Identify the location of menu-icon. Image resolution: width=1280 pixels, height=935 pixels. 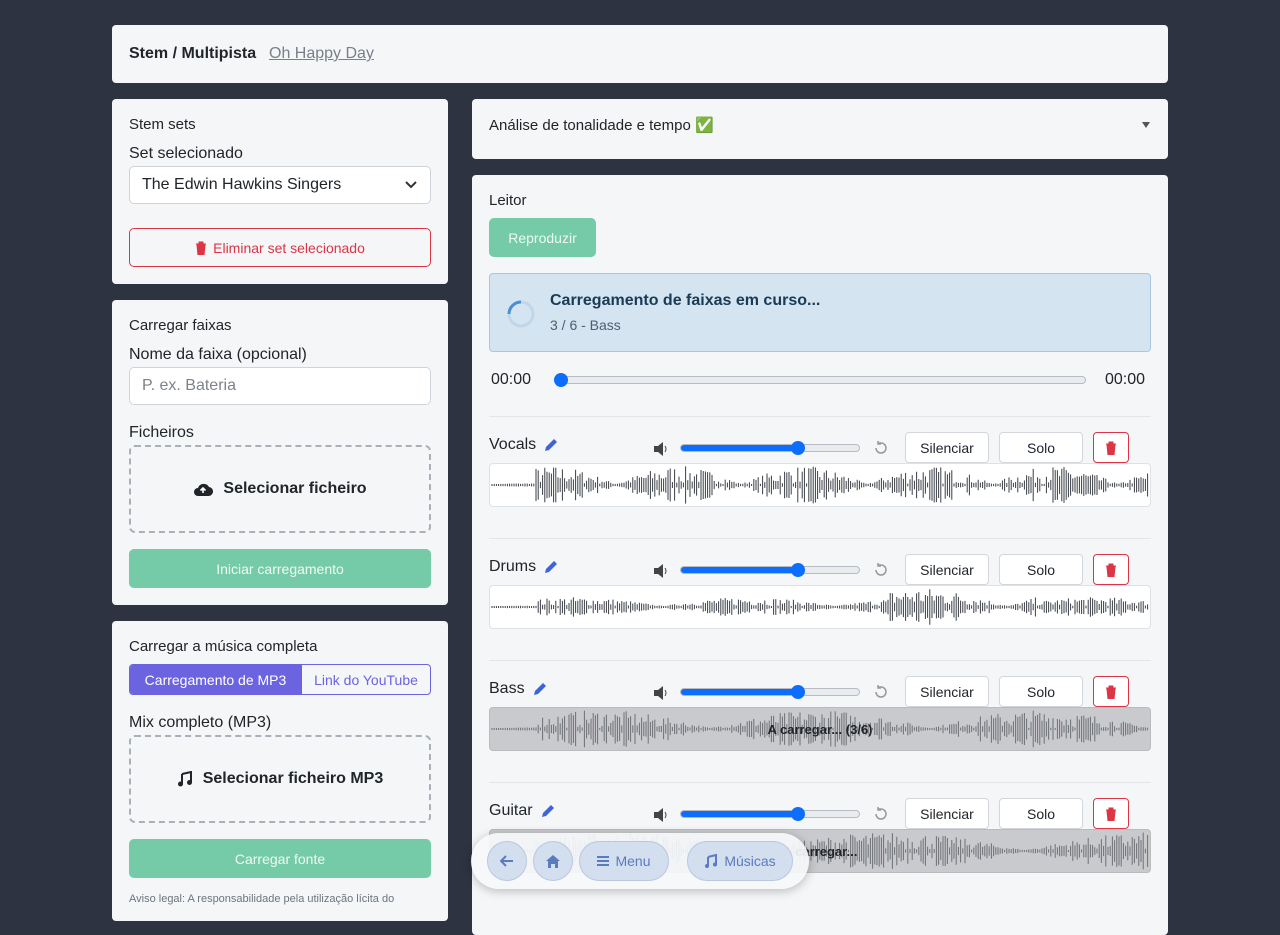
(603, 861).